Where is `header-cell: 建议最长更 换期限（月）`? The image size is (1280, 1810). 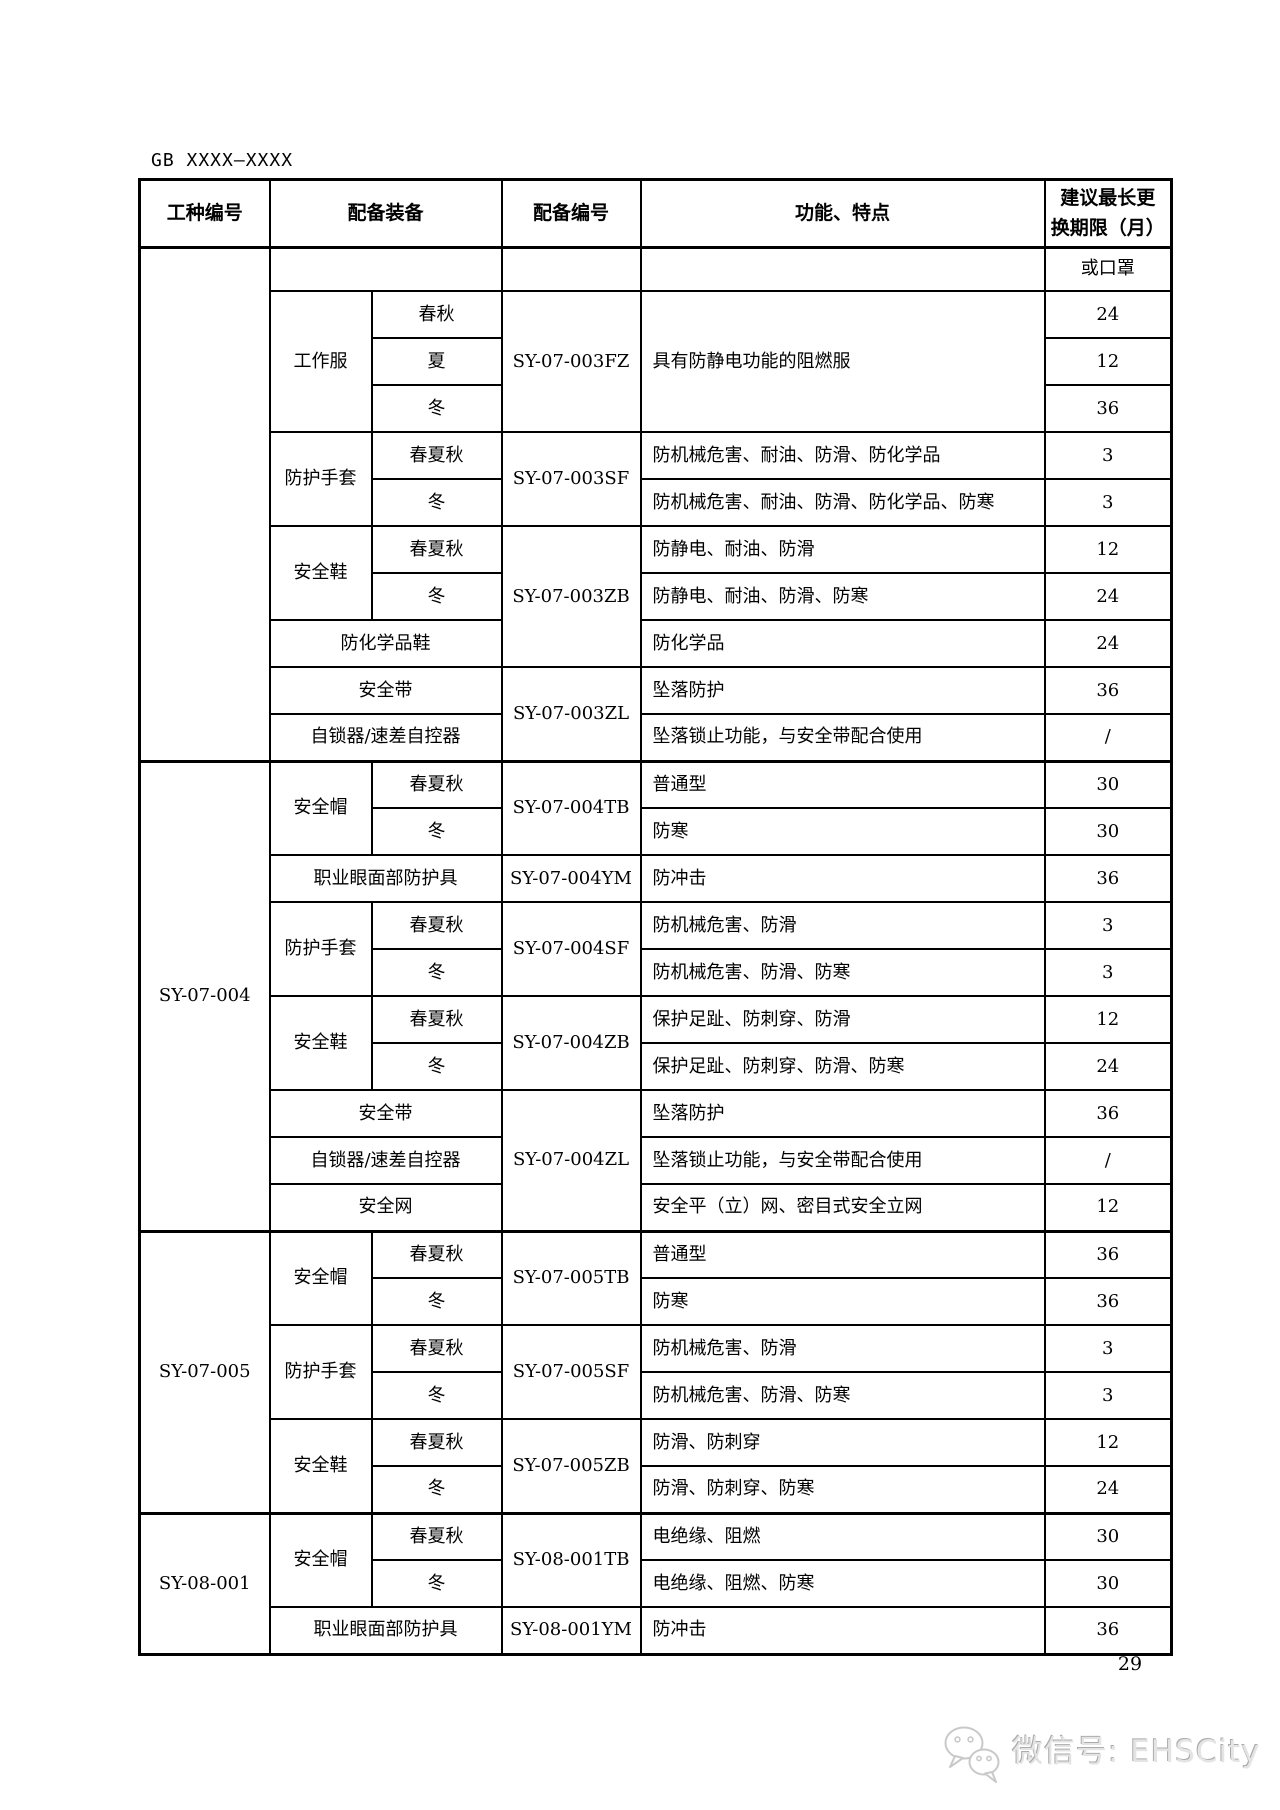
header-cell: 建议最长更 换期限（月） is located at coordinates (1108, 213).